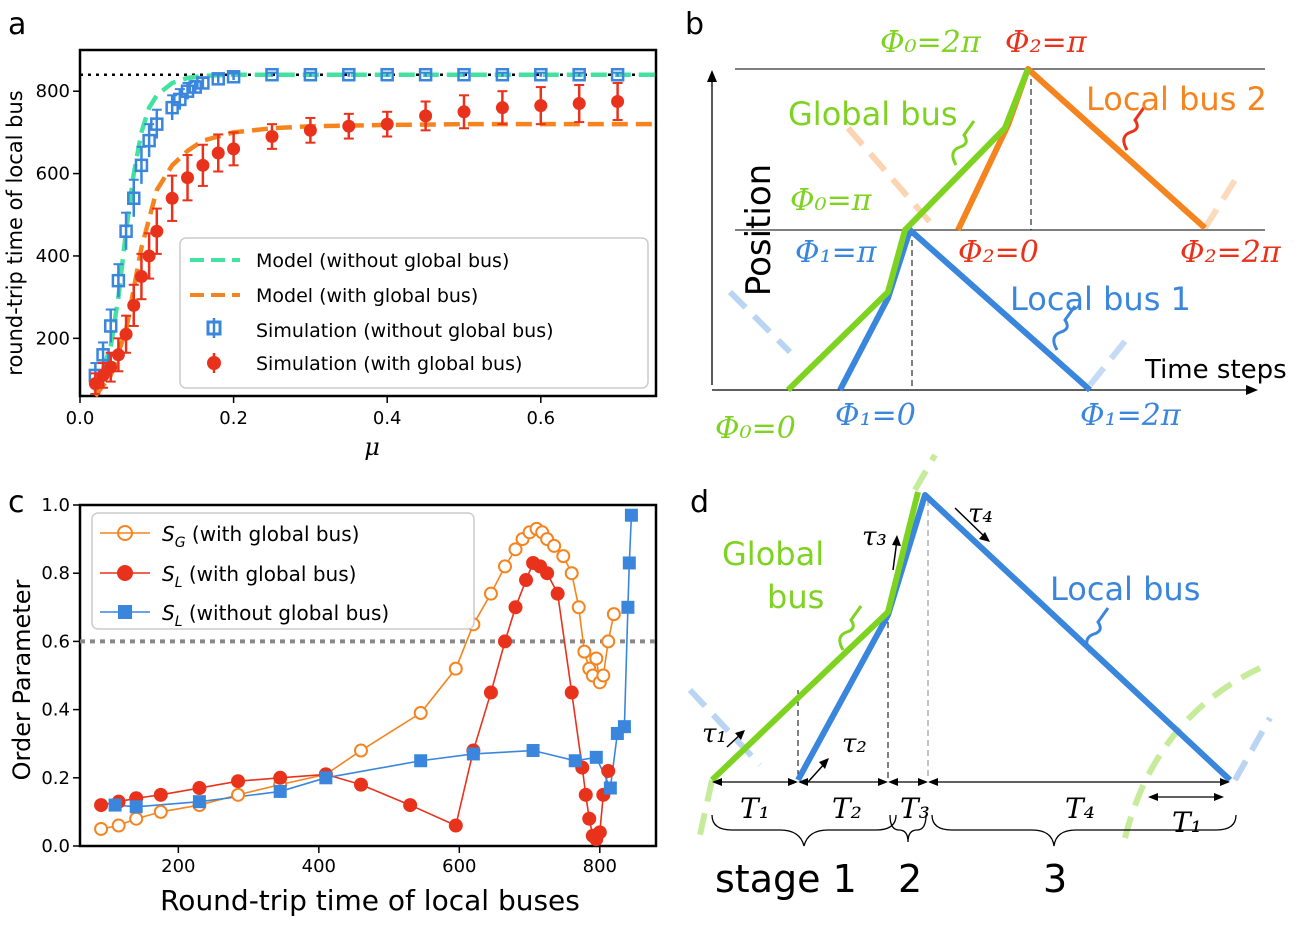 Image resolution: width=1305 pixels, height=925 pixels. Describe the element at coordinates (1046, 42) in the screenshot. I see `b-phi2-pi: Φ₂=π` at that location.